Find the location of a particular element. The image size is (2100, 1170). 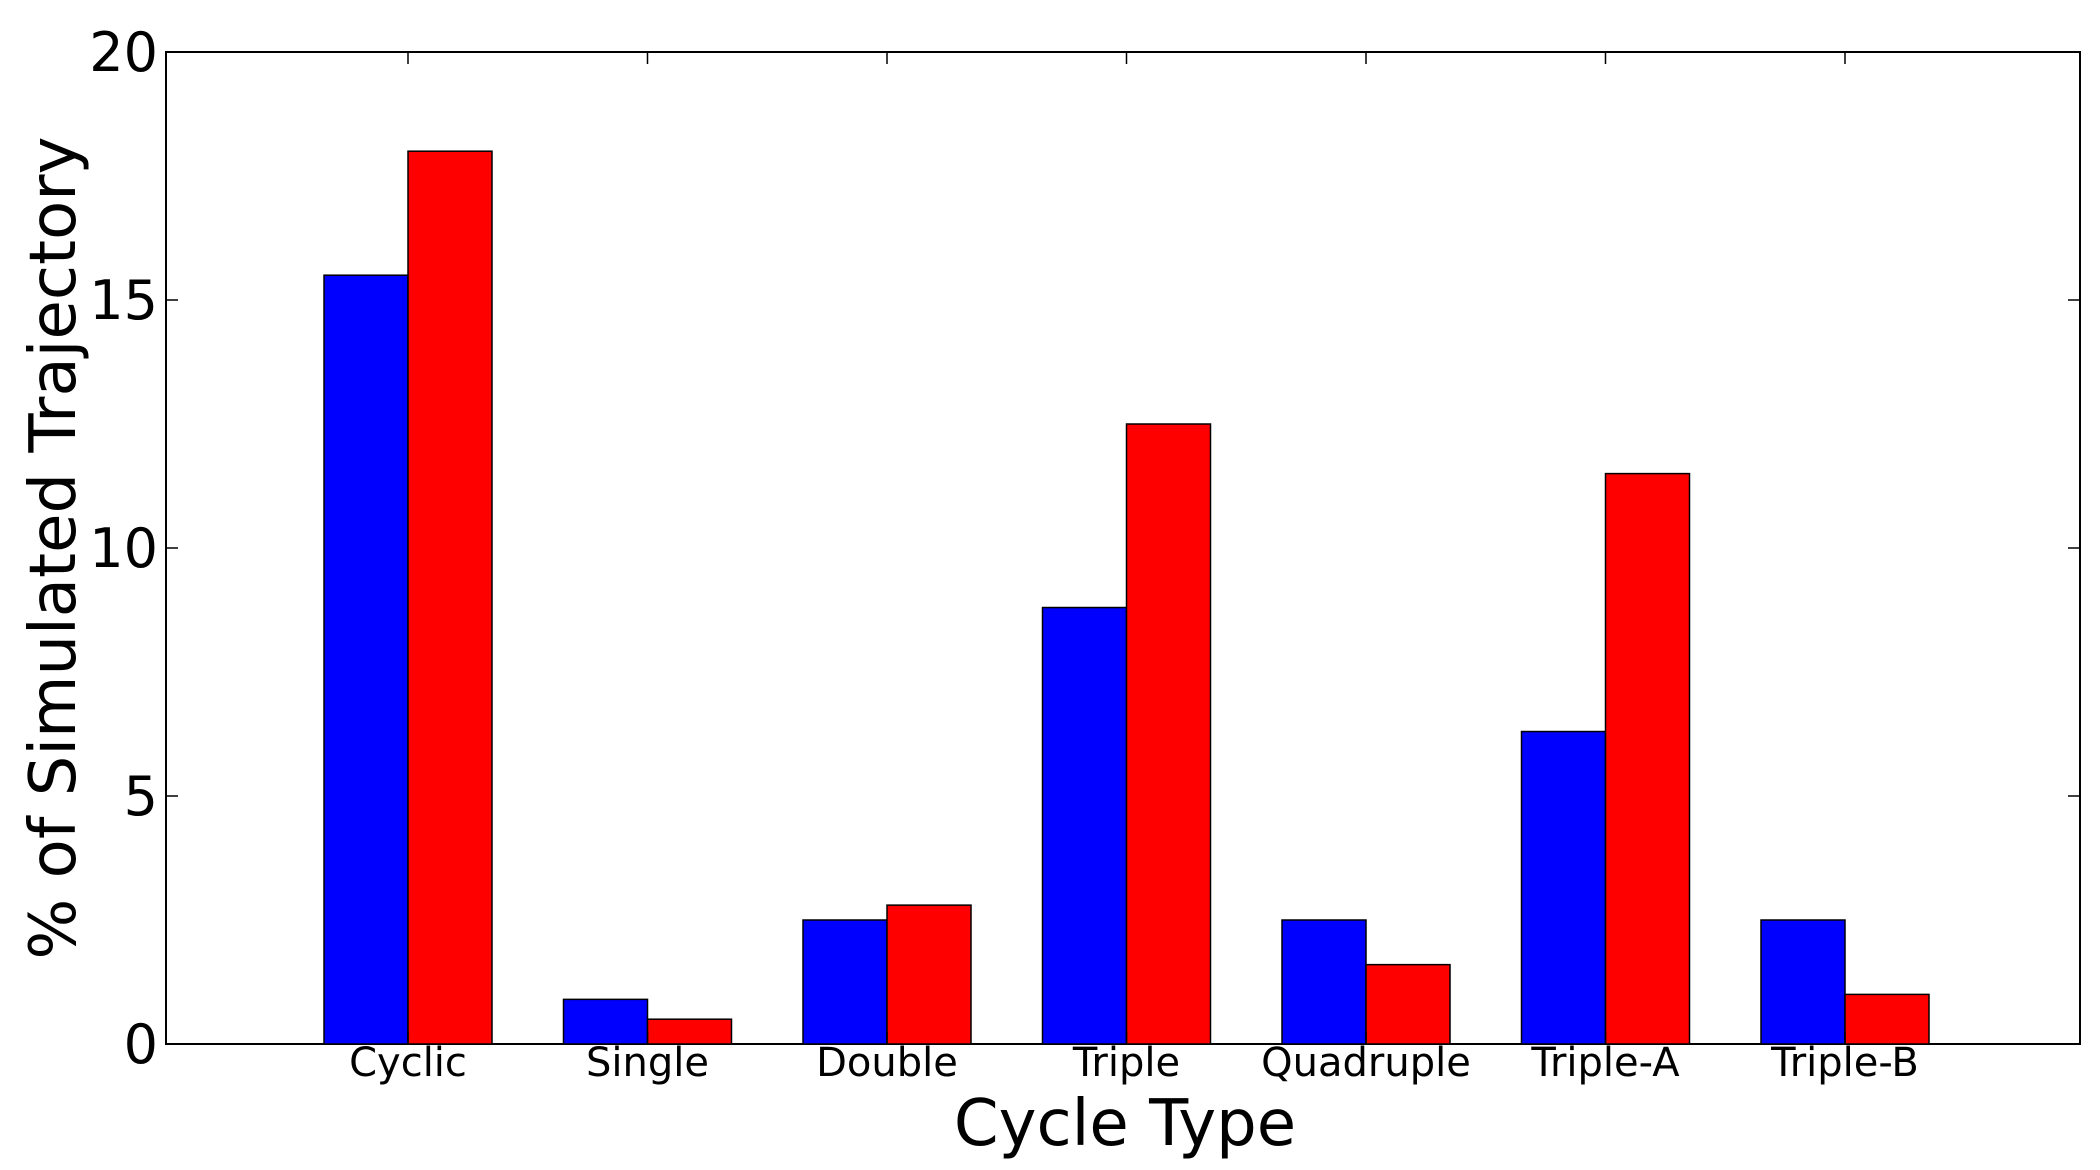

x-axis-title: Cycle Type is located at coordinates (1125, 1124).